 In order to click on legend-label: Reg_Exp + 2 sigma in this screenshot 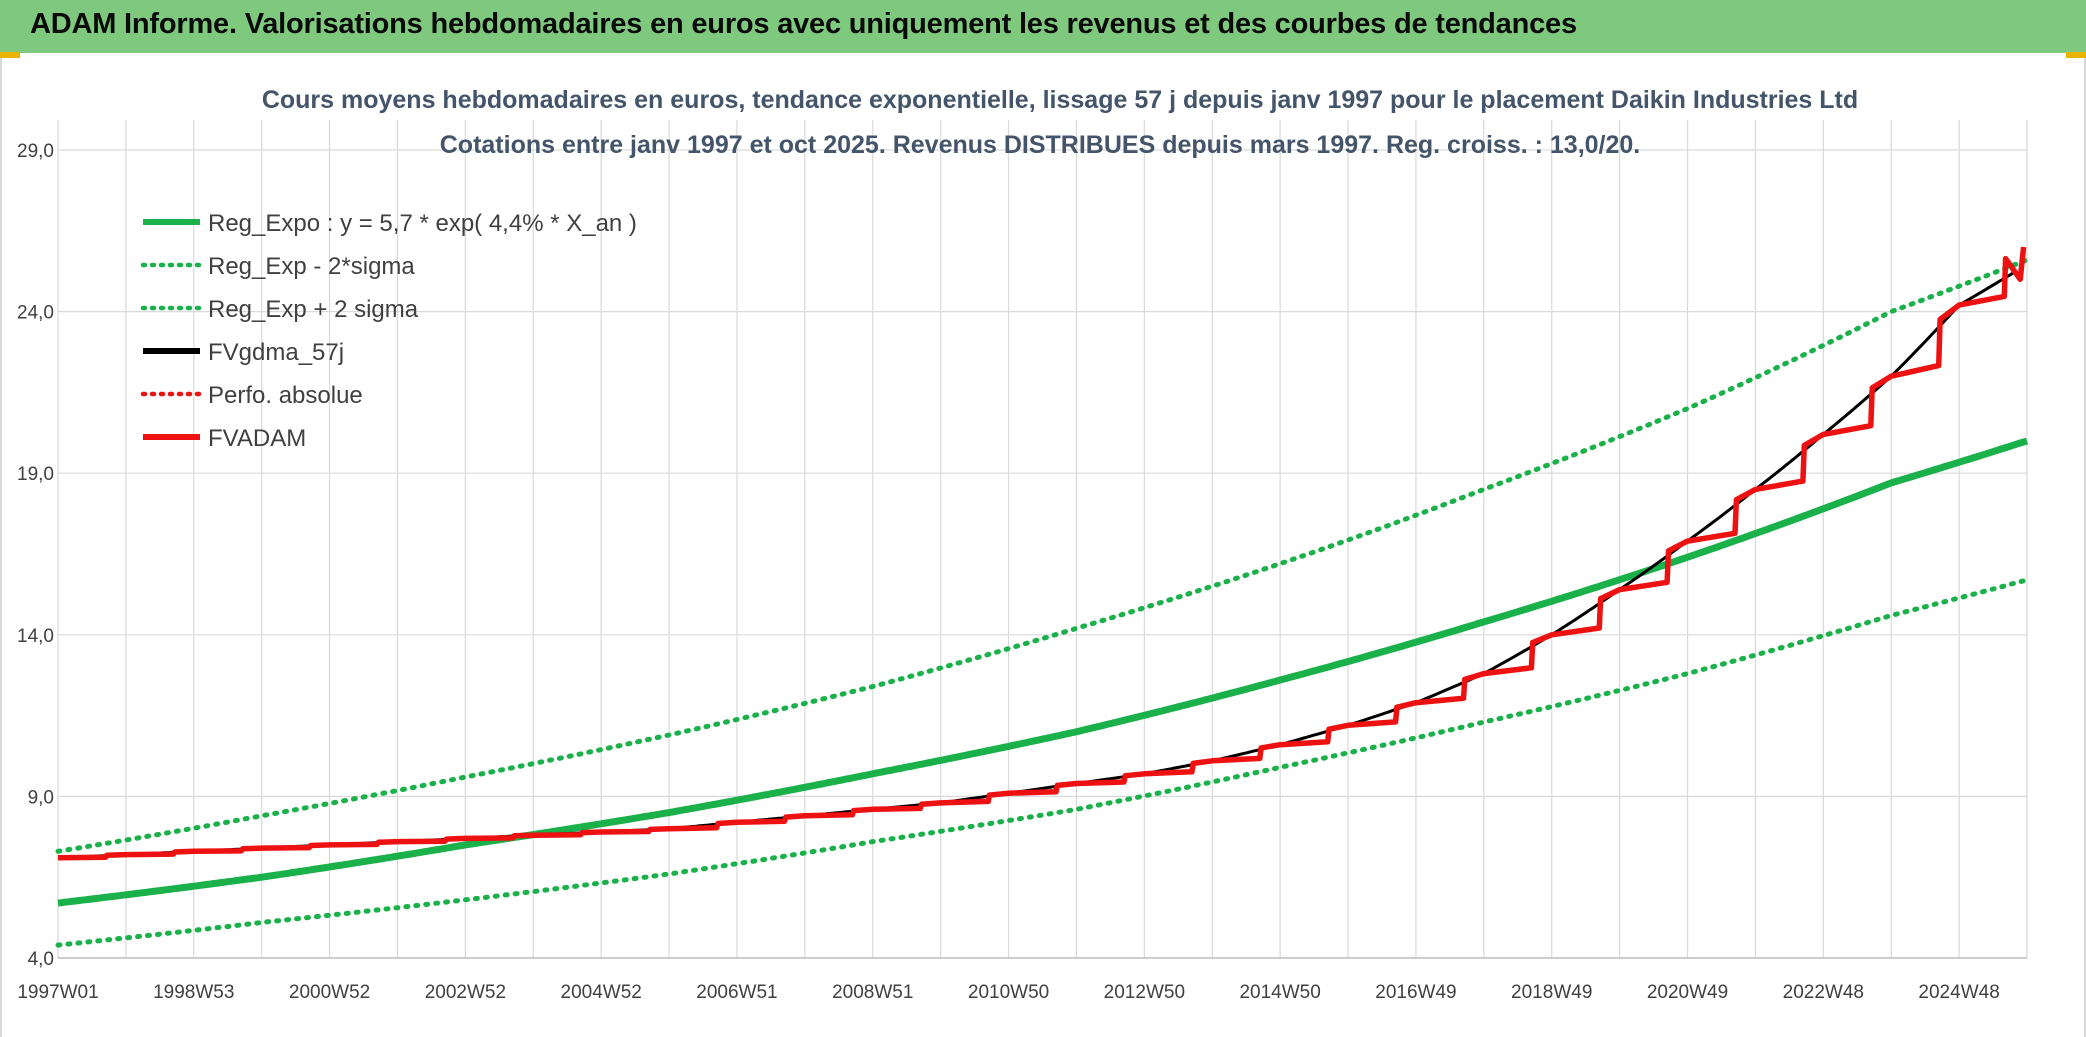, I will do `click(313, 309)`.